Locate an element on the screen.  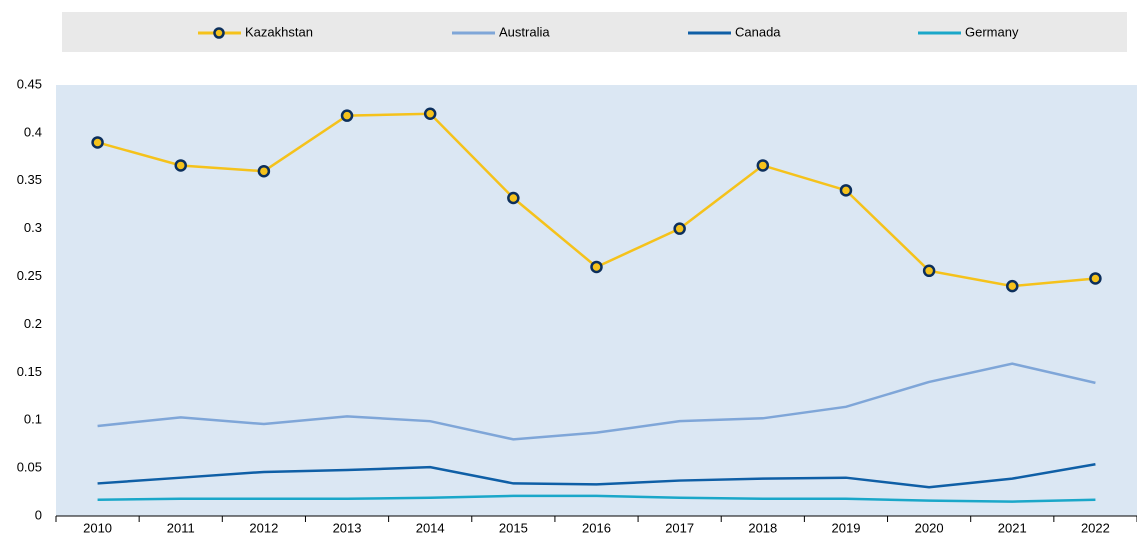
y-tick-label: 0.45 is located at coordinates (29, 83).